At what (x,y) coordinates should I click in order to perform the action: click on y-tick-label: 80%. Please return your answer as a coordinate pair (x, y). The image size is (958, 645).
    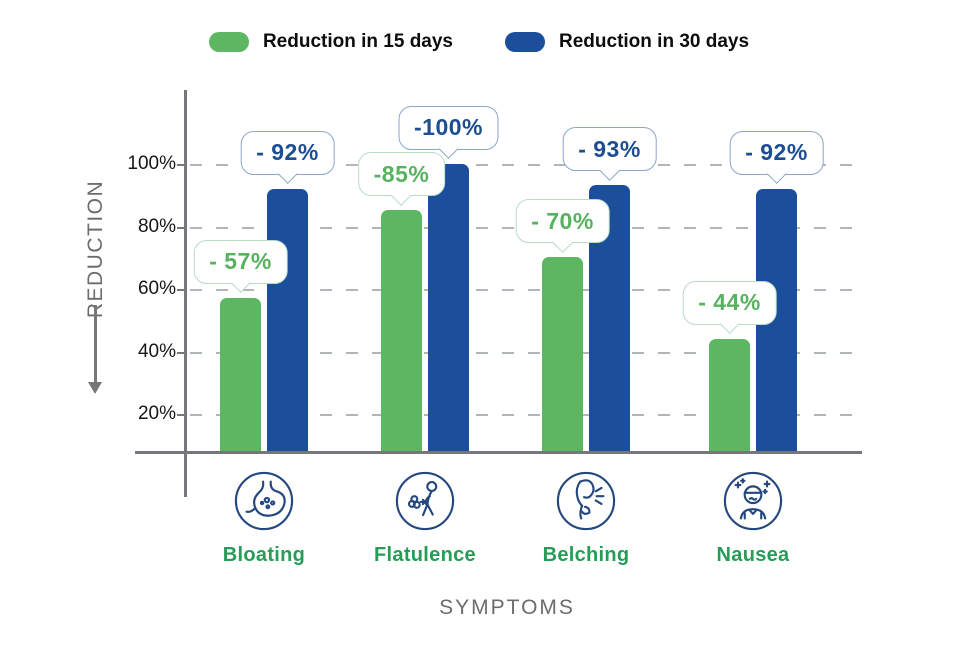
    Looking at the image, I should click on (156, 226).